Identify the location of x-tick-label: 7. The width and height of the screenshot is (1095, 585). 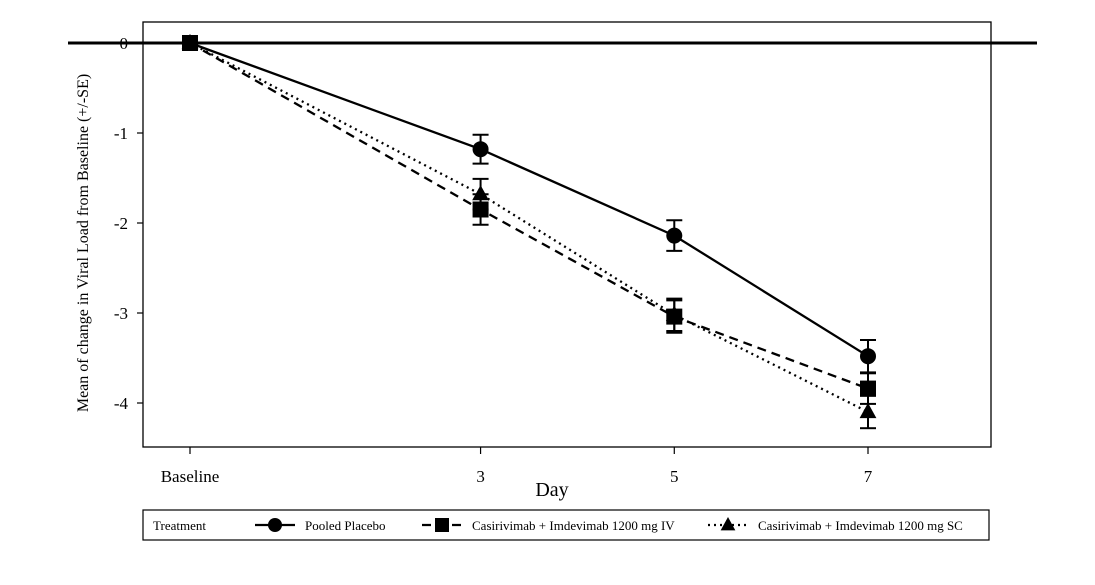
(868, 476).